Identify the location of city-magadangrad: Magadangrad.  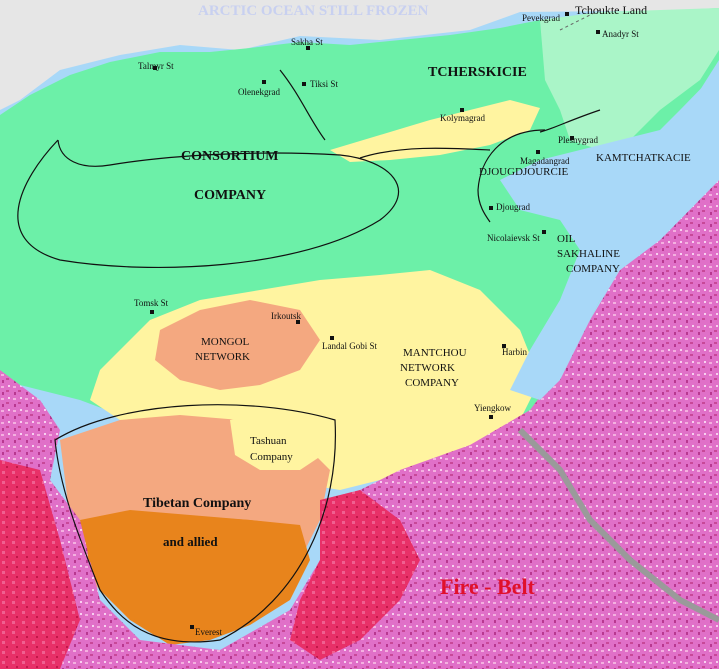
(545, 161).